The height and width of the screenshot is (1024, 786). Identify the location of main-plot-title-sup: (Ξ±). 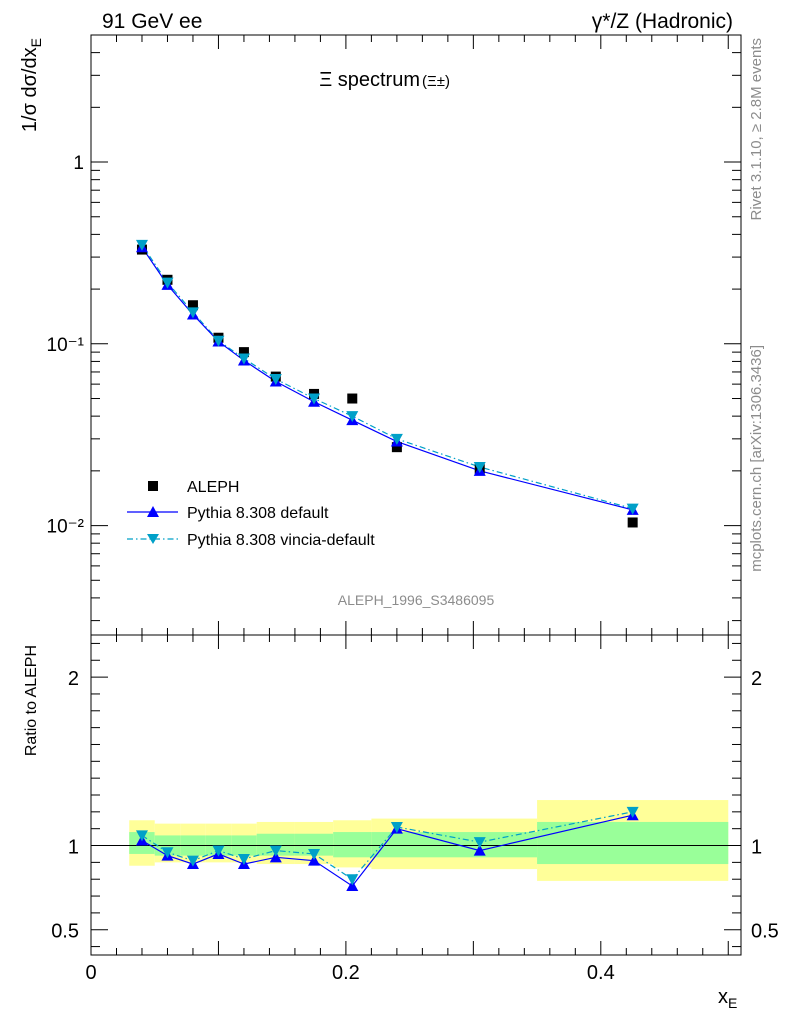
(436, 81).